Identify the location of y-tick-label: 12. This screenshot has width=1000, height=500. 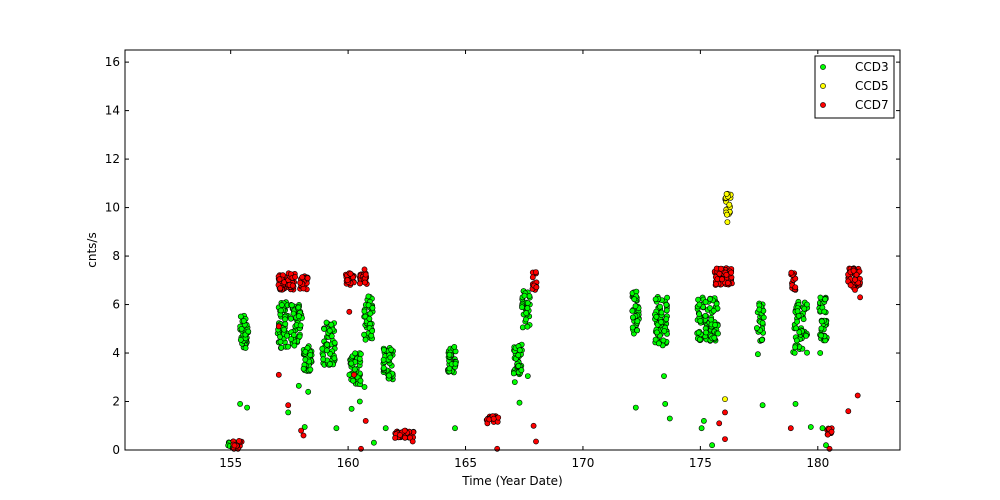
(112, 159).